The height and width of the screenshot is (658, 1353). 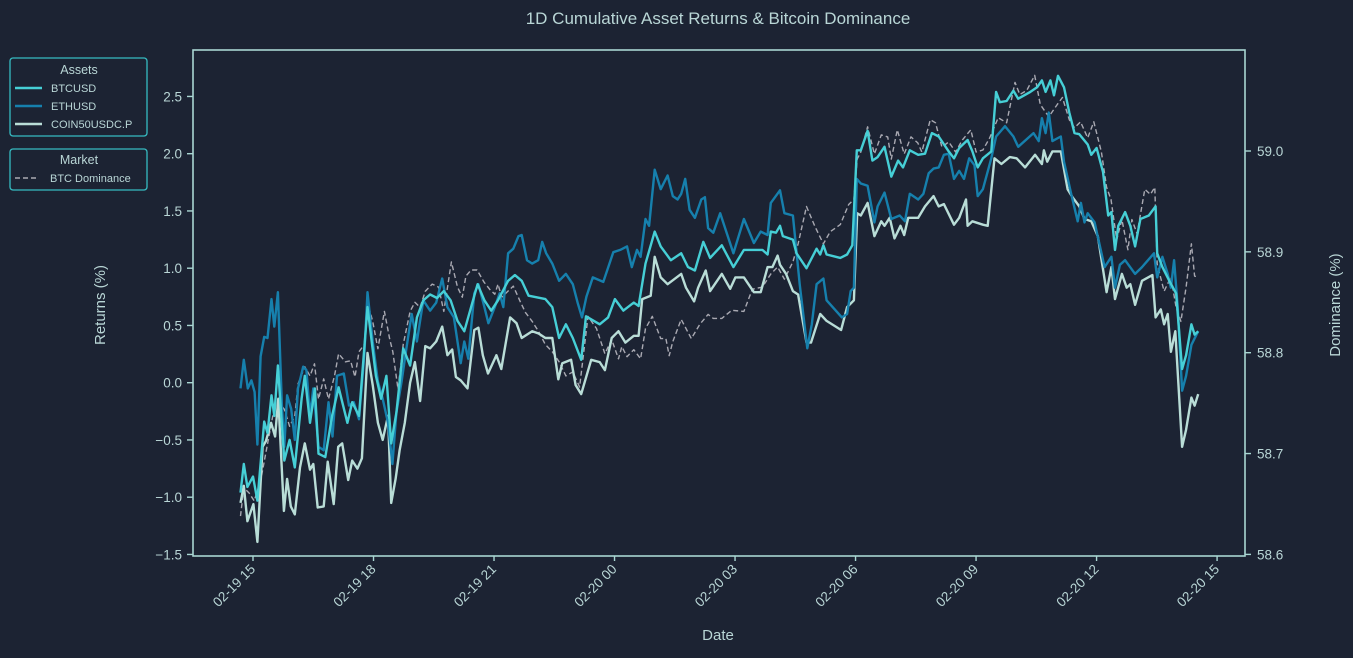 What do you see at coordinates (100, 305) in the screenshot?
I see `y-axis-label: Returns (%)` at bounding box center [100, 305].